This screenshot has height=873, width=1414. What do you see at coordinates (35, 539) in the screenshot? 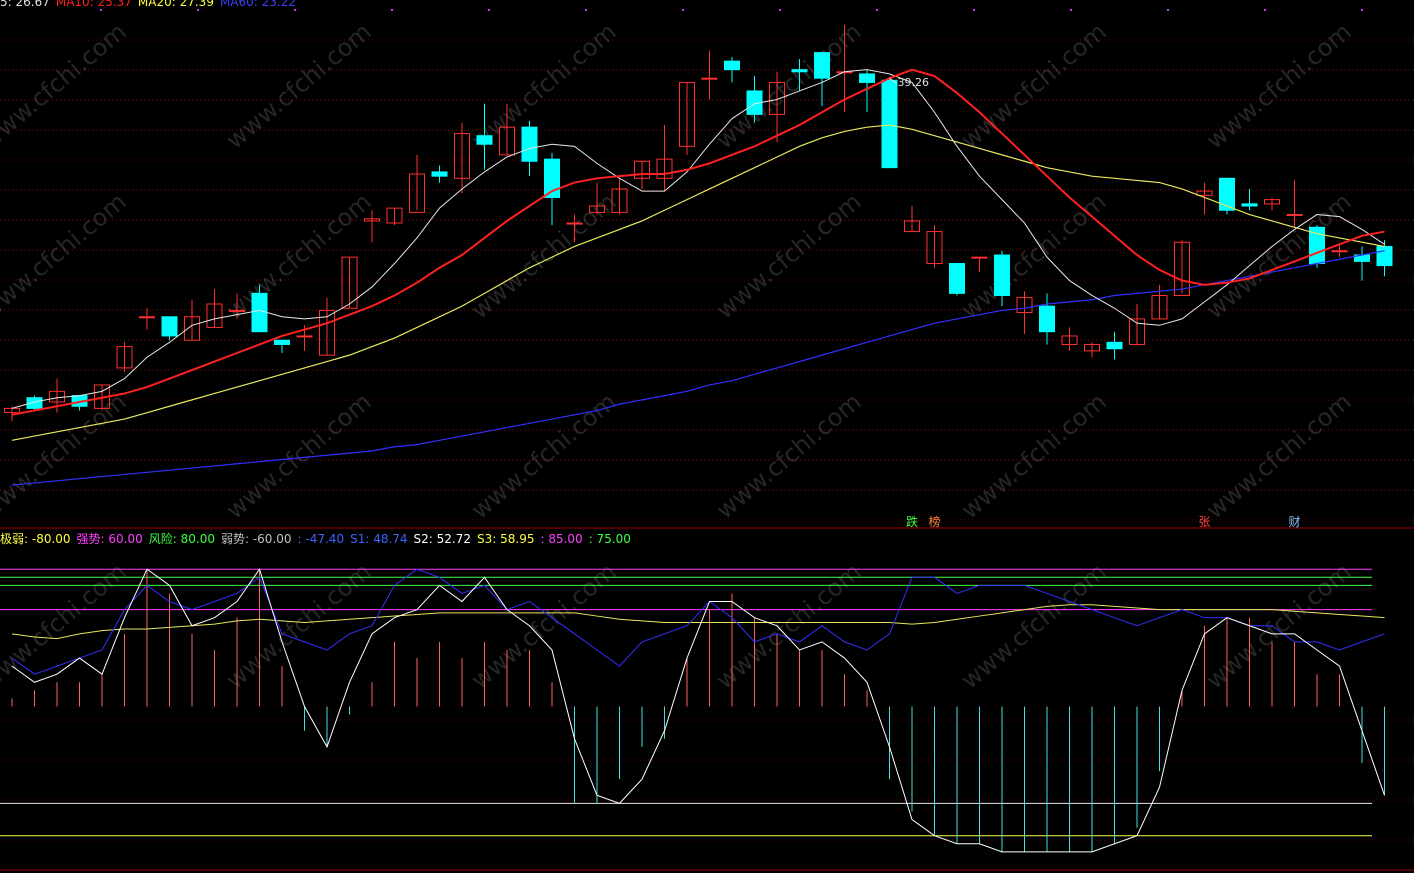
I see `indicator-legend-item: 极弱: -80.00` at bounding box center [35, 539].